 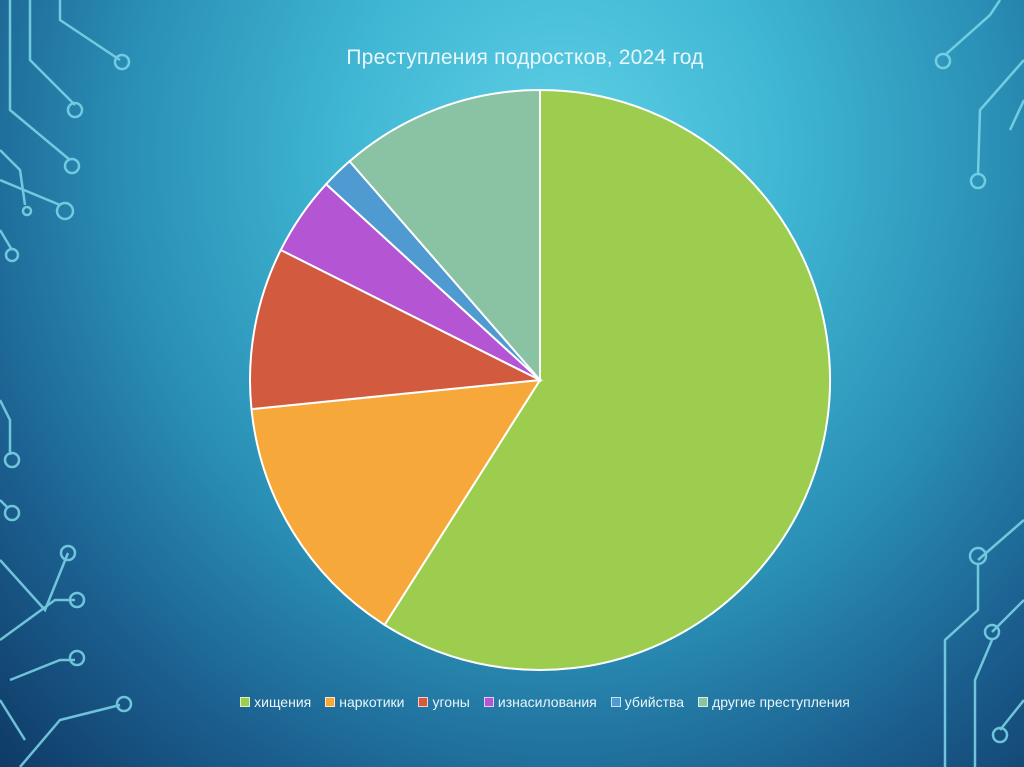 I want to click on legend-item-0: хищения, so click(x=275, y=702).